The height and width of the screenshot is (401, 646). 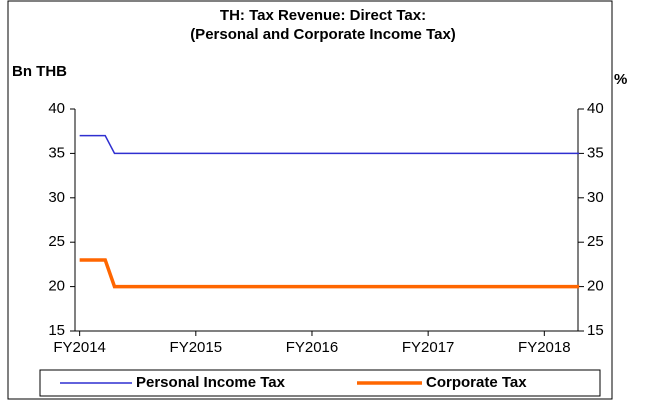 I want to click on y2-tick-label: 30, so click(x=595, y=197).